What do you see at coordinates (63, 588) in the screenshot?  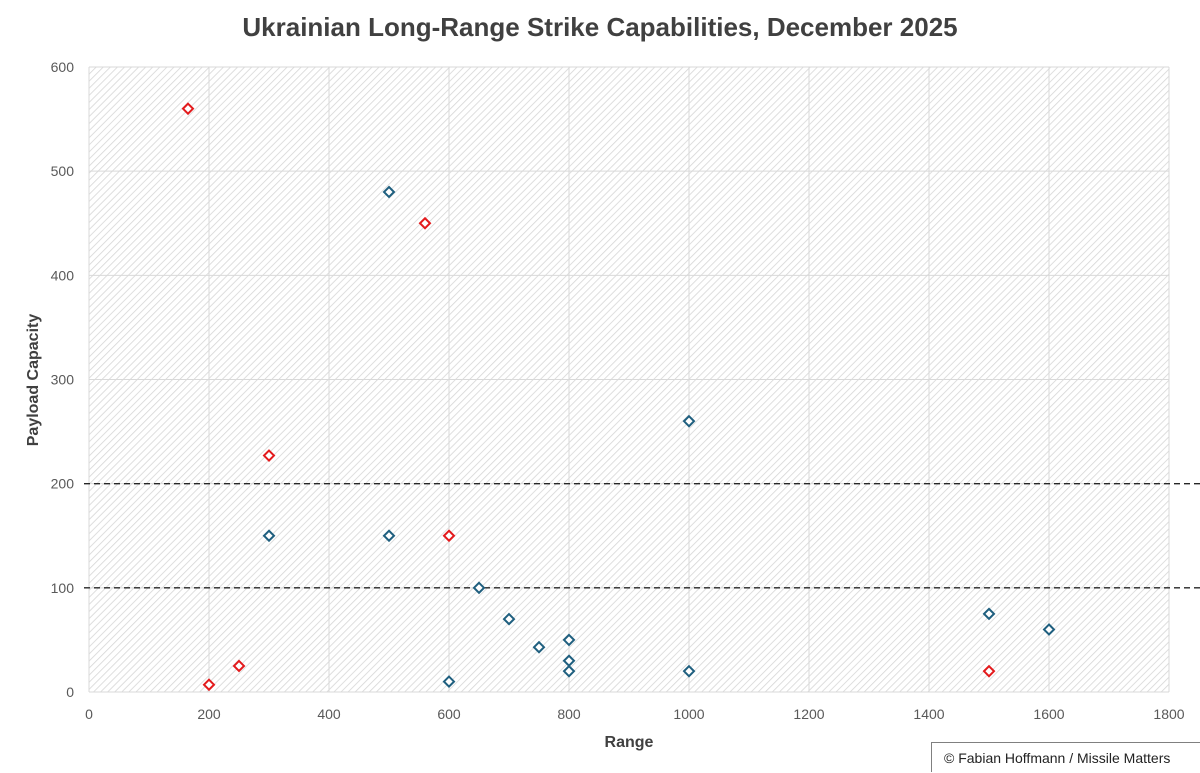 I see `y-tick-label: 100` at bounding box center [63, 588].